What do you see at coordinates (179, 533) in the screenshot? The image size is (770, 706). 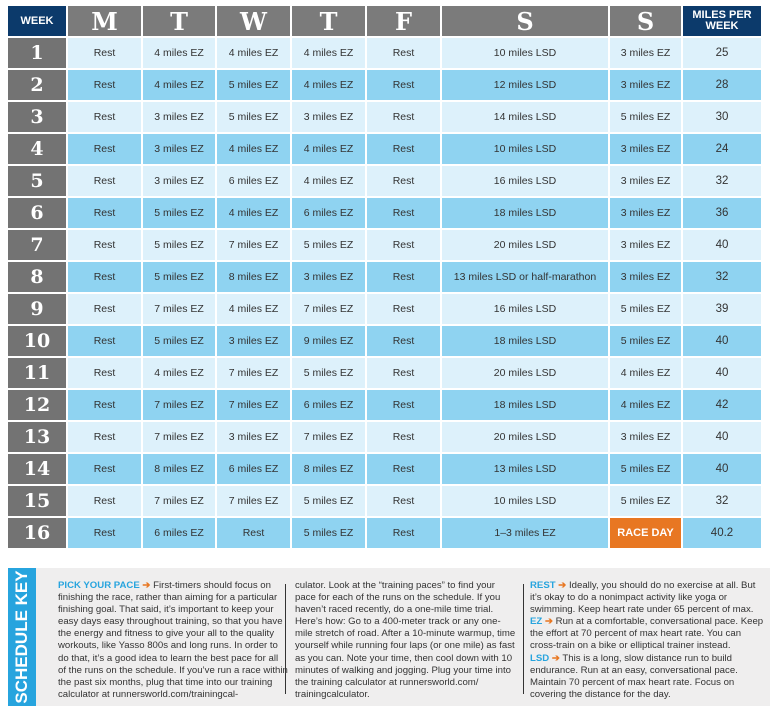 I see `cell-tuesday: 6 miles EZ` at bounding box center [179, 533].